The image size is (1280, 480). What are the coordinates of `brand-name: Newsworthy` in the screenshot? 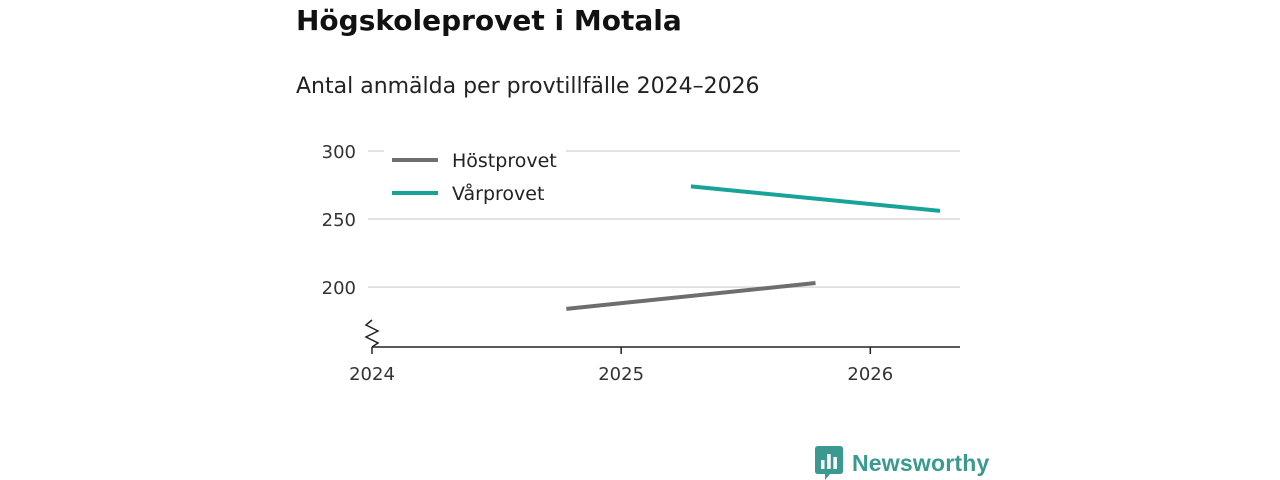 It's located at (921, 463).